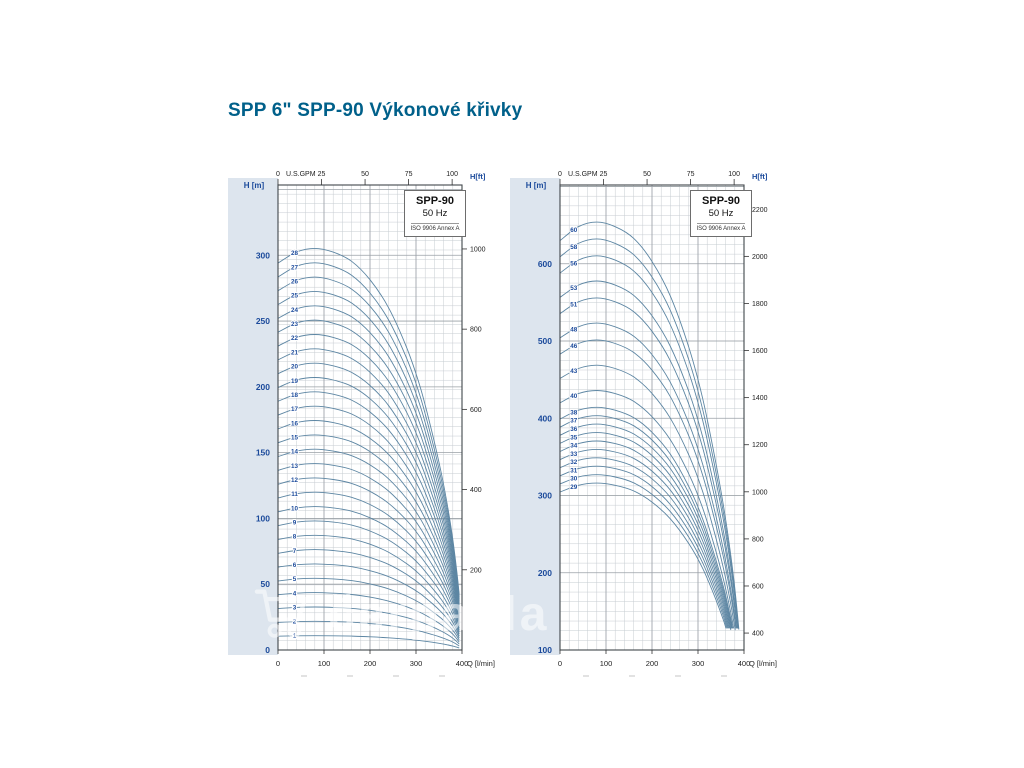  Describe the element at coordinates (691, 174) in the screenshot. I see `top-tick-label: 75` at that location.